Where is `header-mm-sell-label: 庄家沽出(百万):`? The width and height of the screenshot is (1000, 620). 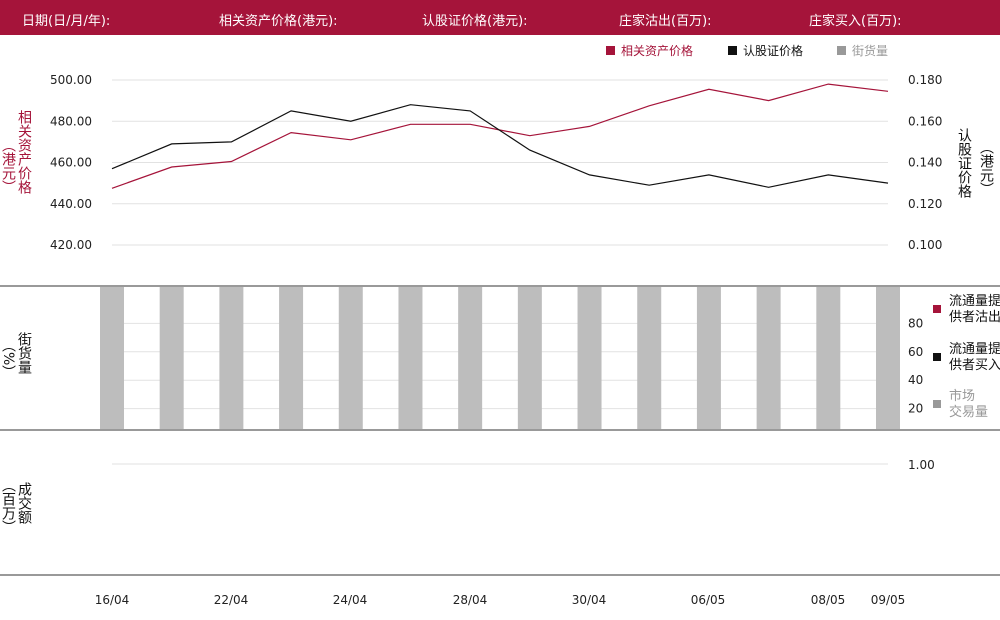 header-mm-sell-label: 庄家沽出(百万): is located at coordinates (665, 21).